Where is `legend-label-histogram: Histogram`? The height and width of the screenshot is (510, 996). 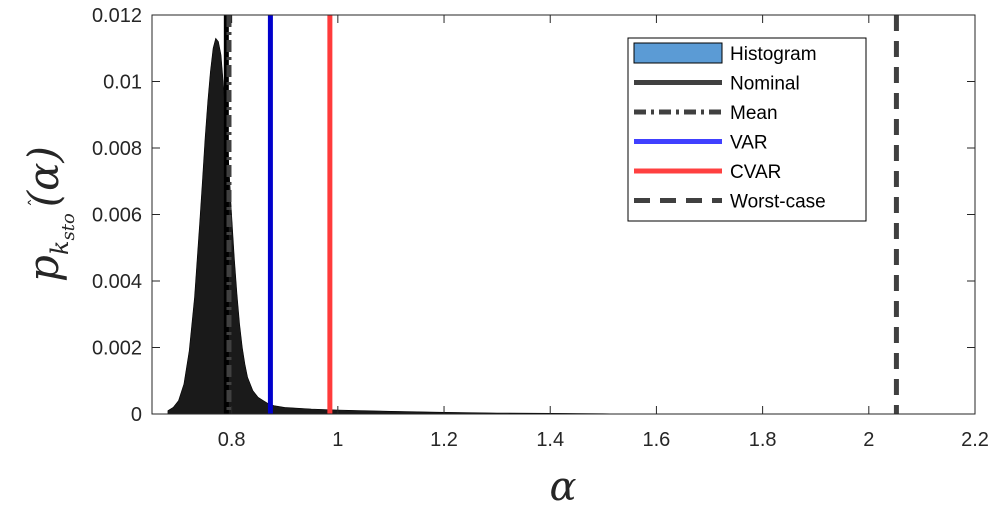 legend-label-histogram: Histogram is located at coordinates (773, 54).